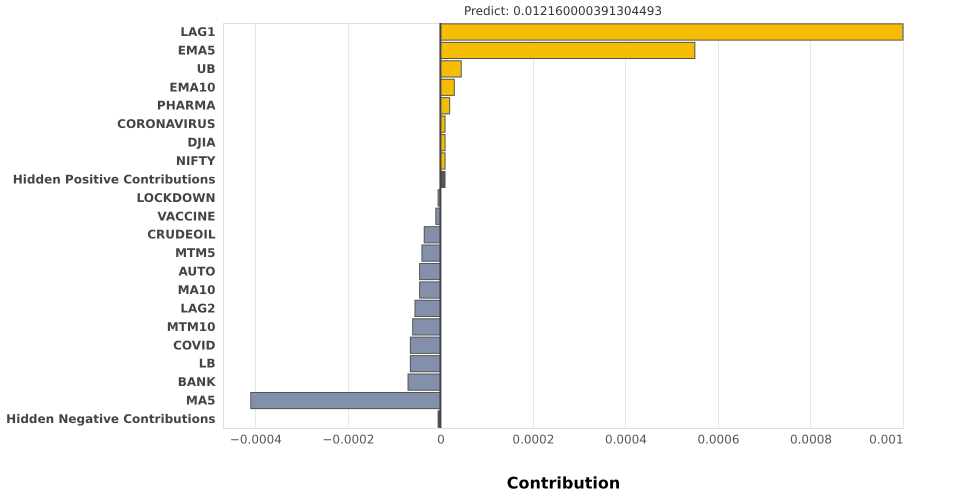 The image size is (956, 502). I want to click on x-tick-label: −0.0002, so click(348, 439).